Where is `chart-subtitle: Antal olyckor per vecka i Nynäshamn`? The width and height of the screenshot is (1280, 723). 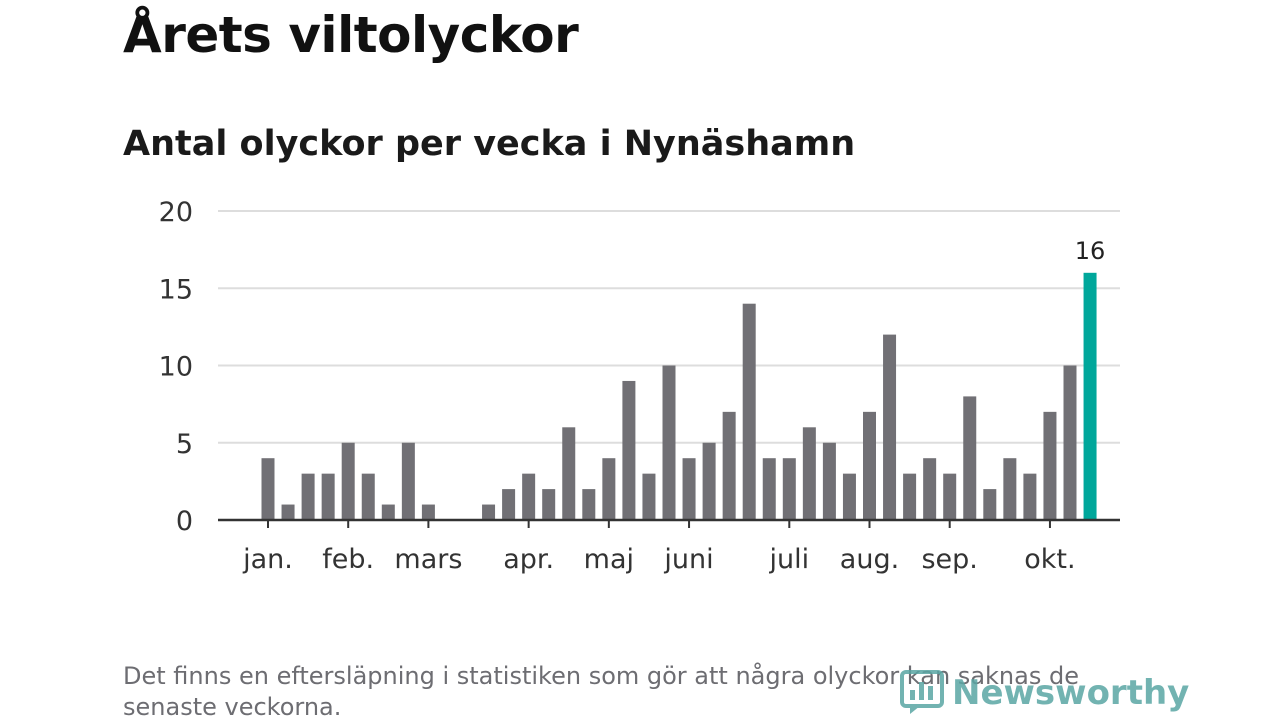 chart-subtitle: Antal olyckor per vecka i Nynäshamn is located at coordinates (489, 144).